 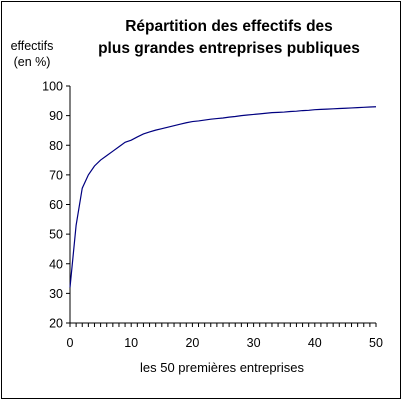 What do you see at coordinates (131, 343) in the screenshot?
I see `x-tick-label: 10` at bounding box center [131, 343].